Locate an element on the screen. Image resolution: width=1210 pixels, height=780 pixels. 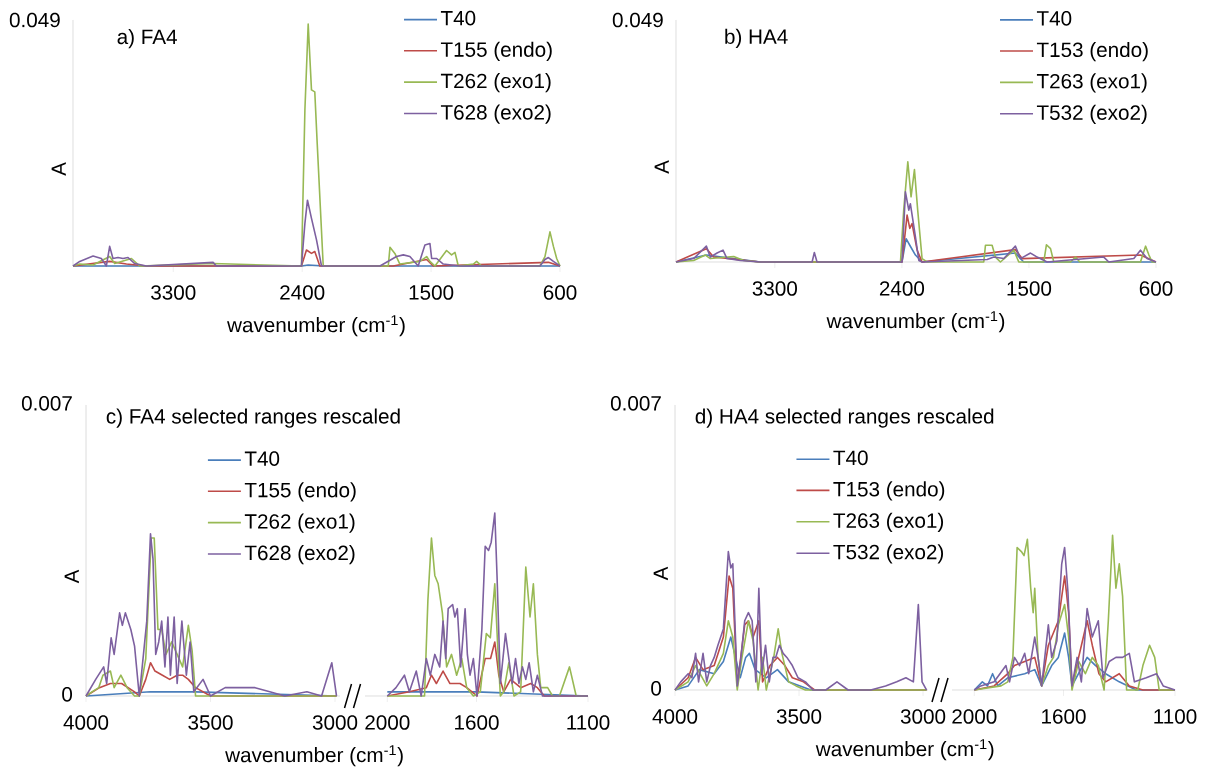
chart-title: b) HA4 is located at coordinates (756, 38).